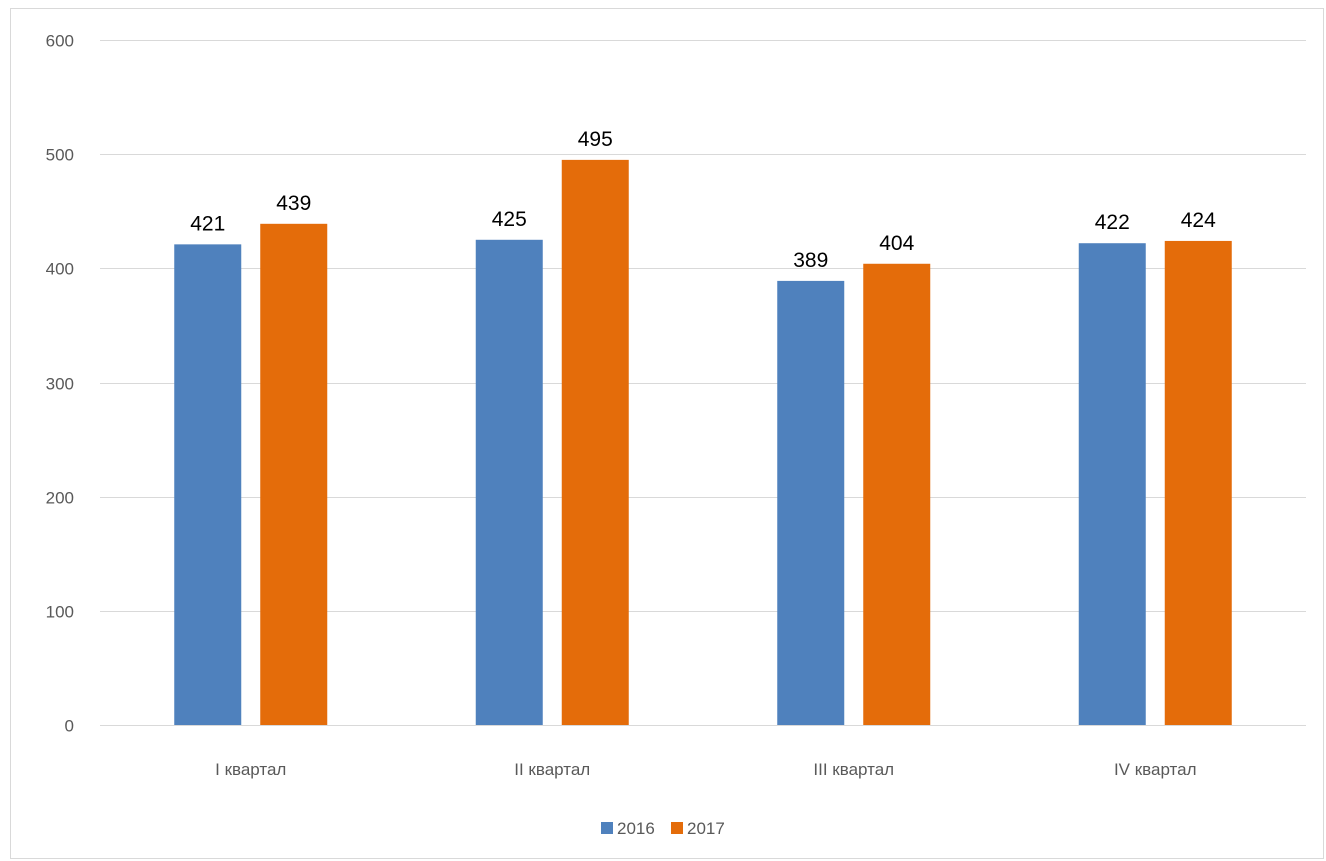  I want to click on y-tick-label: 500, so click(60, 155).